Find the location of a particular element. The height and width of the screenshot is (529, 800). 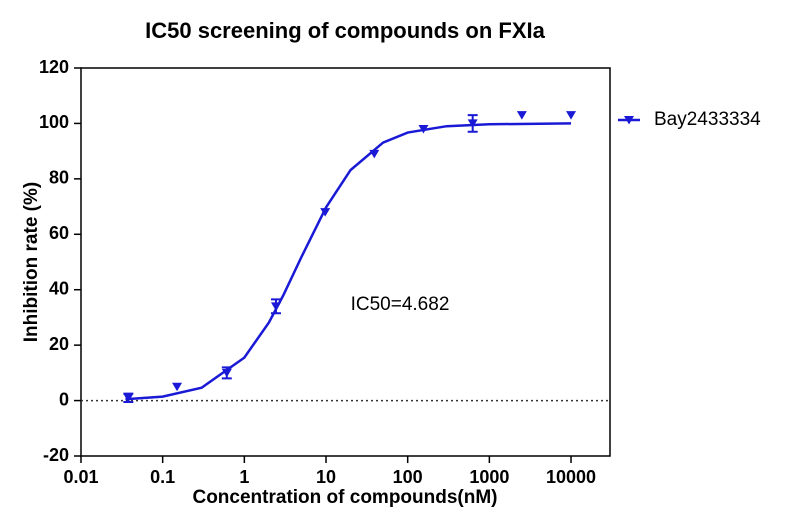

legend-marker is located at coordinates (629, 120).